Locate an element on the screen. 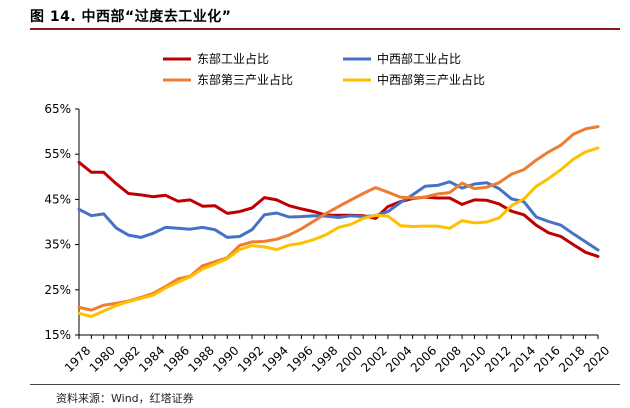 This screenshot has width=630, height=408. x-tick-label: 2002 is located at coordinates (373, 358).